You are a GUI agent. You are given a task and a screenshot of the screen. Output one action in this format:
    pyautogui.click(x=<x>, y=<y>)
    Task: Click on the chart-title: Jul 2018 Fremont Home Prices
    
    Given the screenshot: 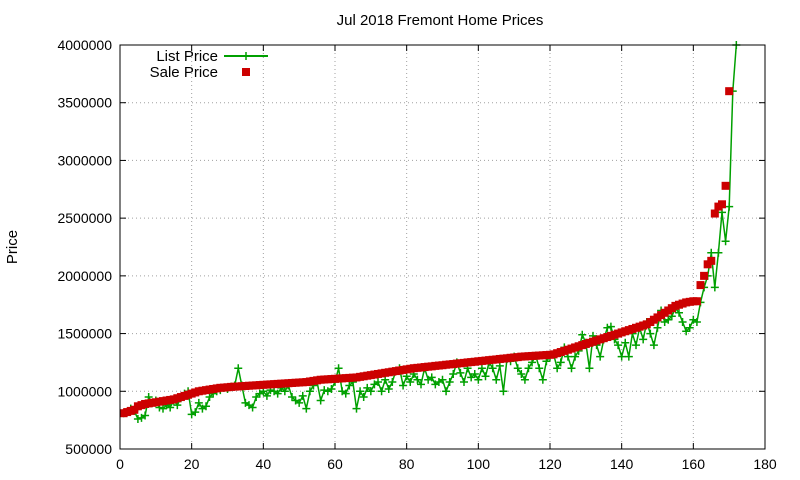 What is the action you would take?
    pyautogui.click(x=440, y=20)
    